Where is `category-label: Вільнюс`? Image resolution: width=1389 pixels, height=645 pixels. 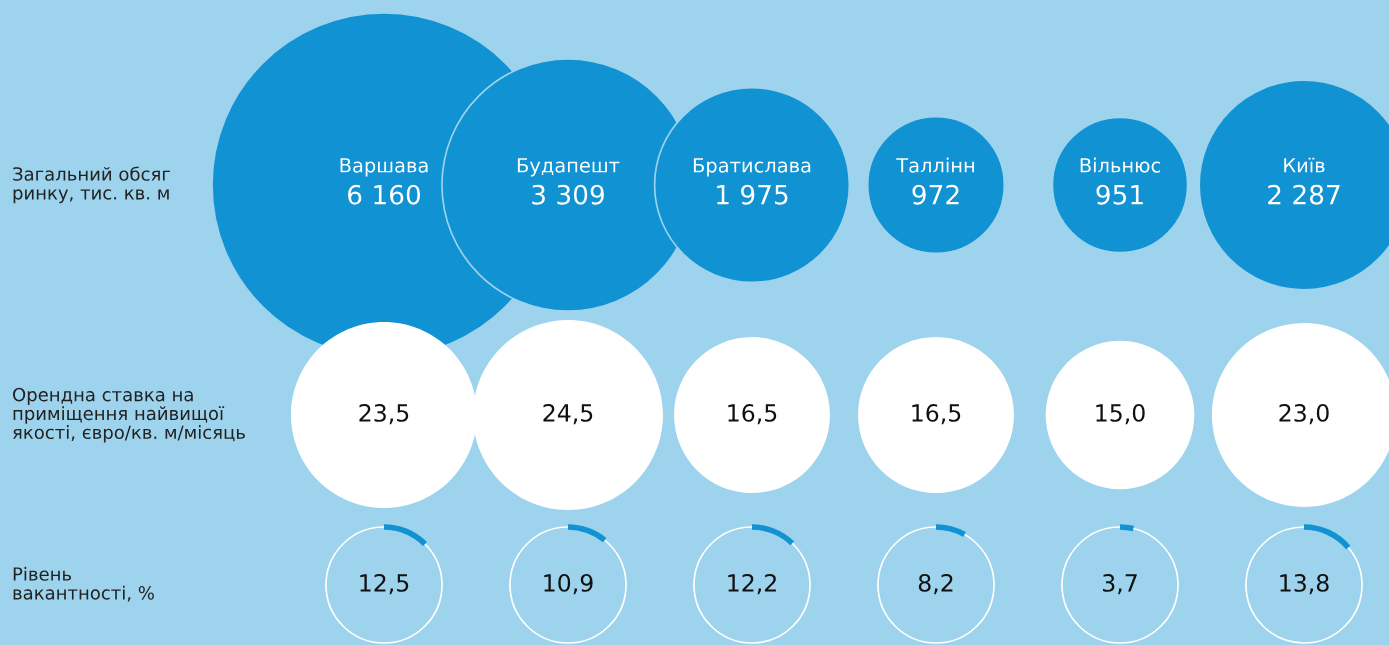 category-label: Вільнюс is located at coordinates (1120, 165).